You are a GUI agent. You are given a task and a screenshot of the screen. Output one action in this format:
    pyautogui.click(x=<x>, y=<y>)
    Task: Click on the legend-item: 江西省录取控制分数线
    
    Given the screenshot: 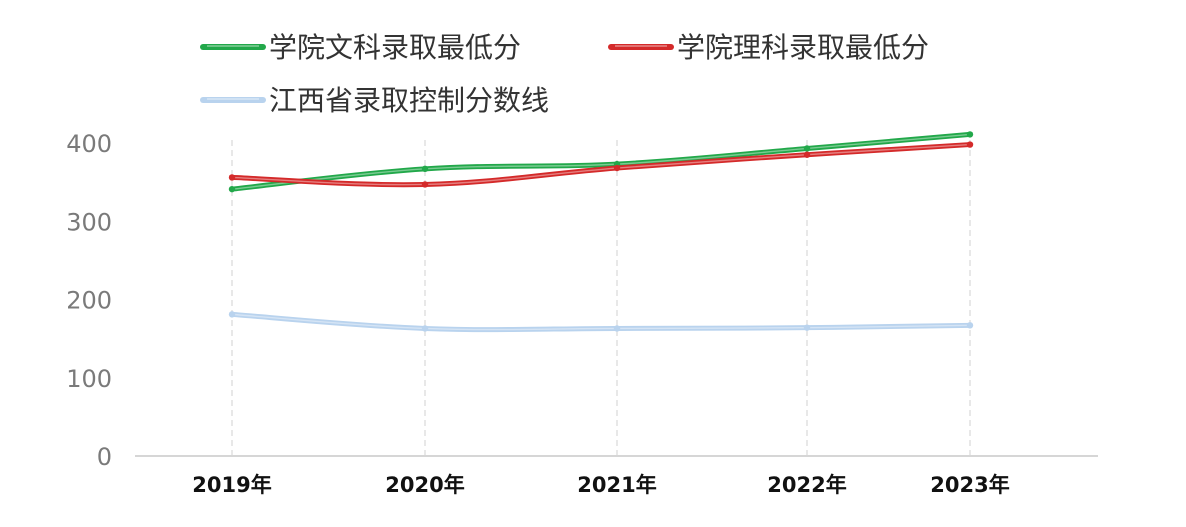 What is the action you would take?
    pyautogui.click(x=374, y=100)
    